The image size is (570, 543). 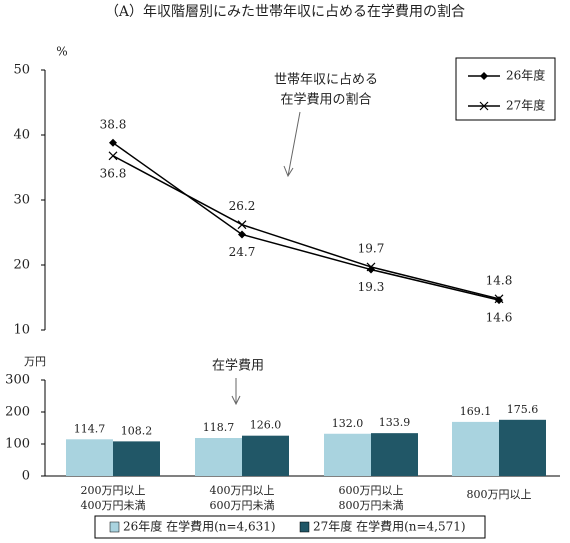 I want to click on value-label: 19.3, so click(x=371, y=287).